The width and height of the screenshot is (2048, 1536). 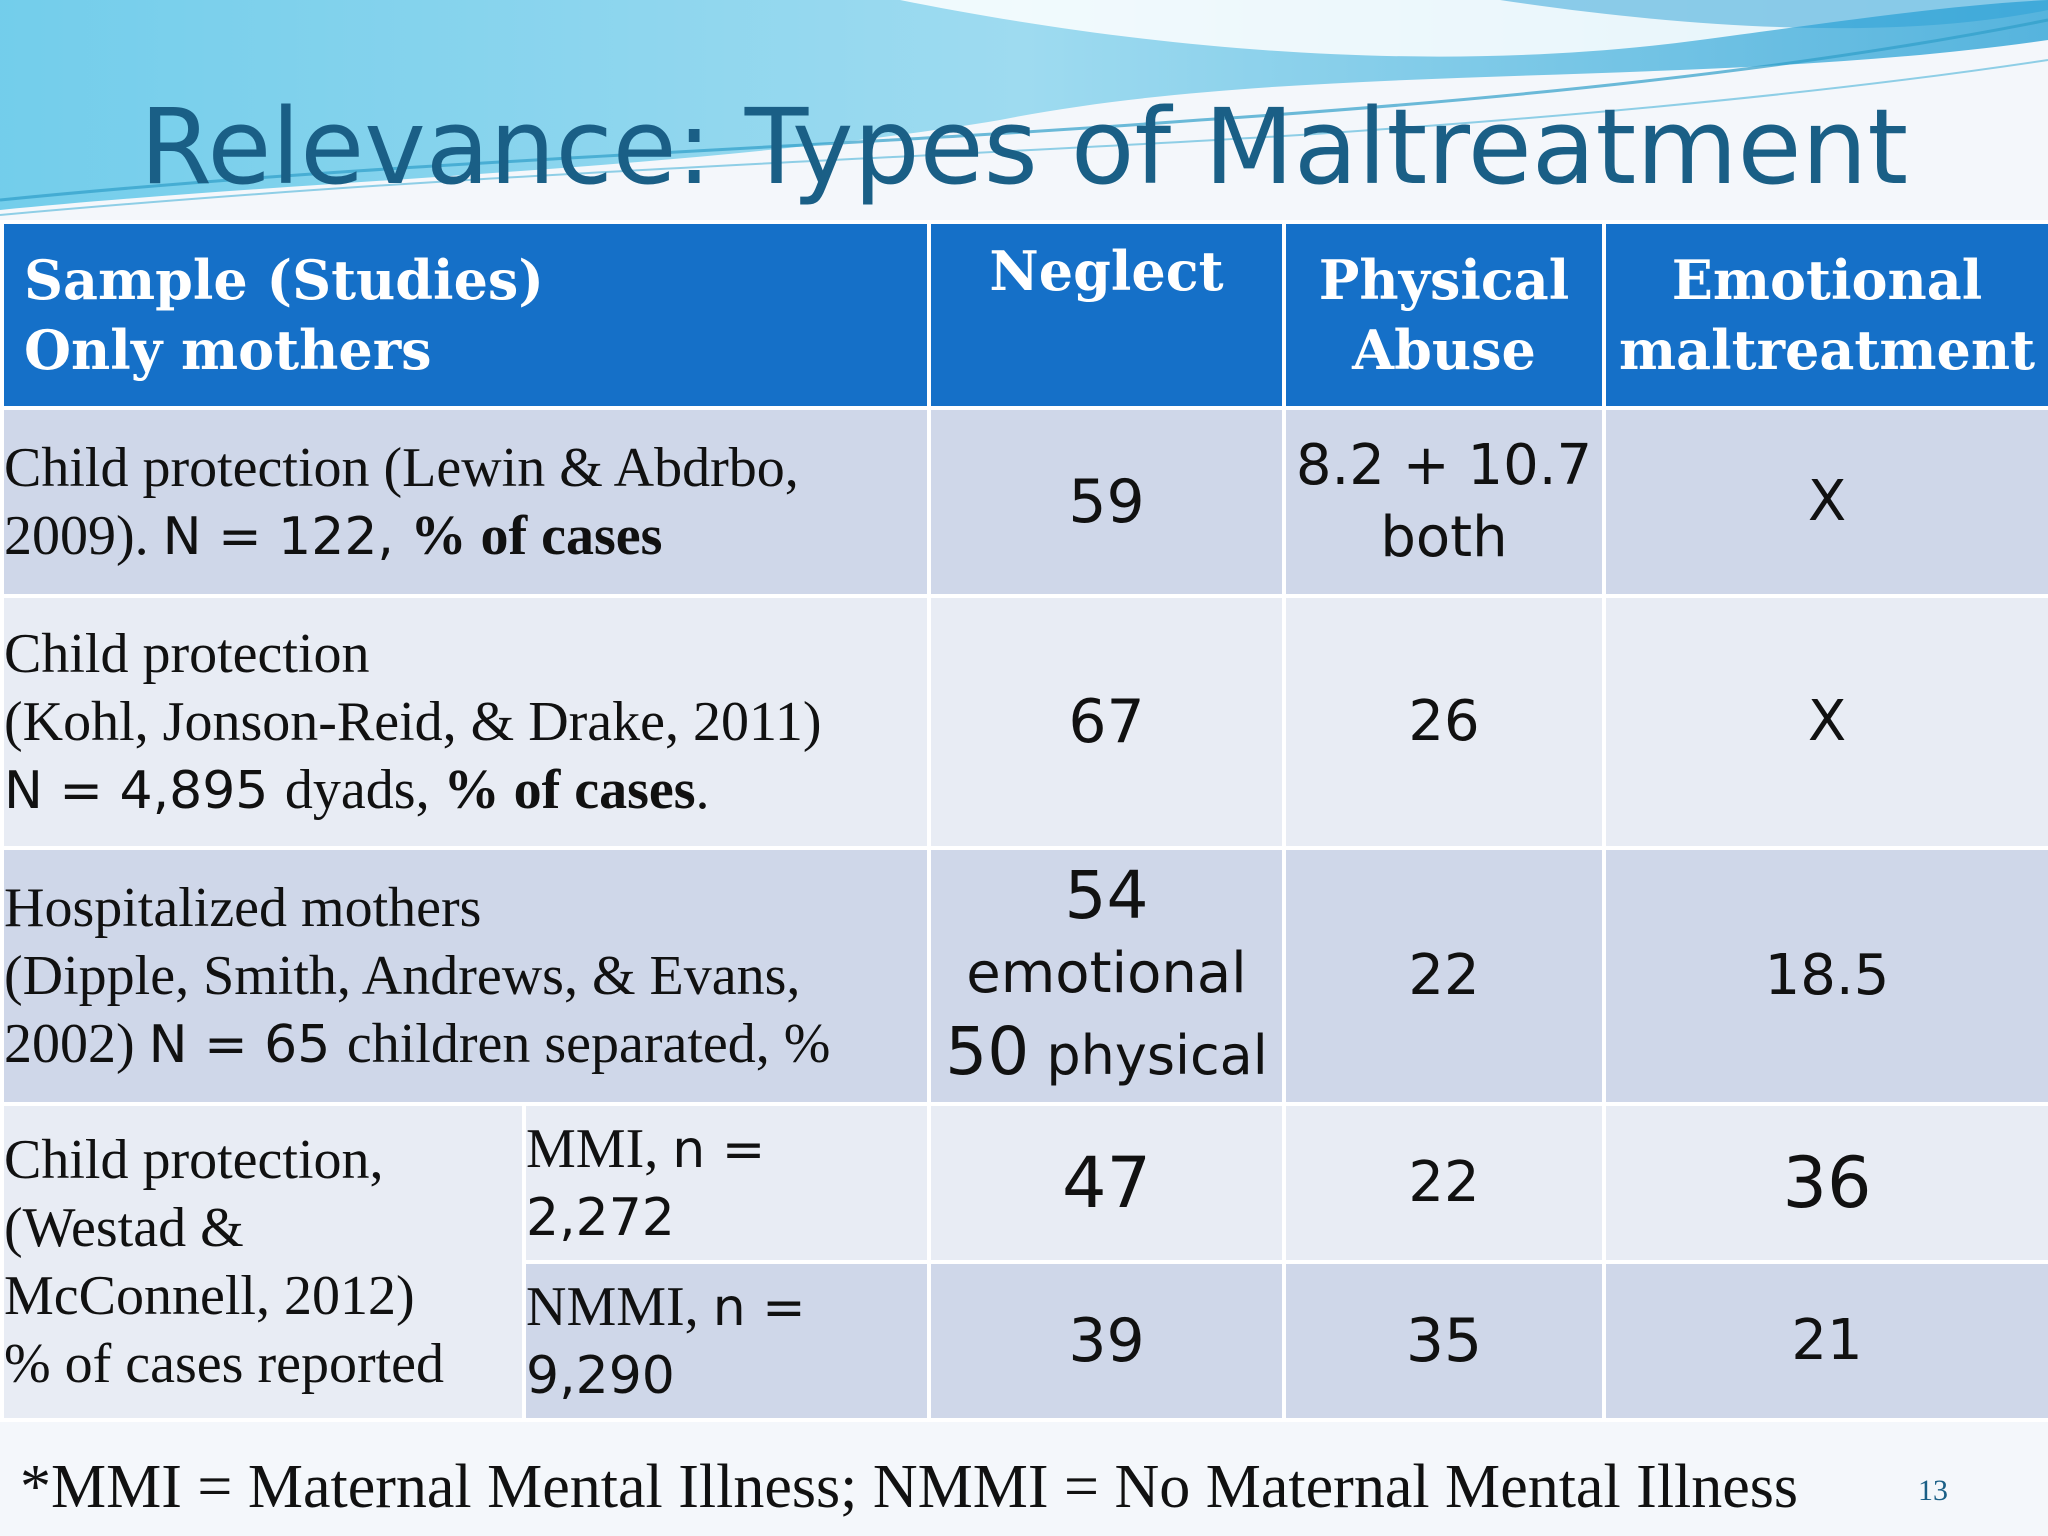 I want to click on neglect-value: 67, so click(x=1107, y=722).